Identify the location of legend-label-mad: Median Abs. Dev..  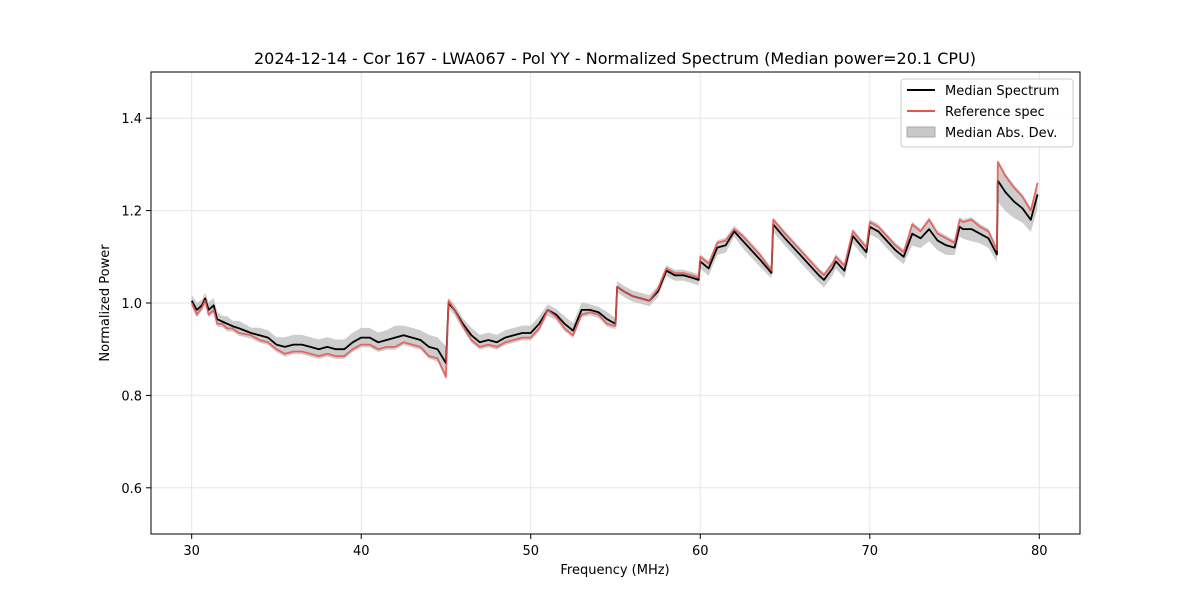
(1001, 133).